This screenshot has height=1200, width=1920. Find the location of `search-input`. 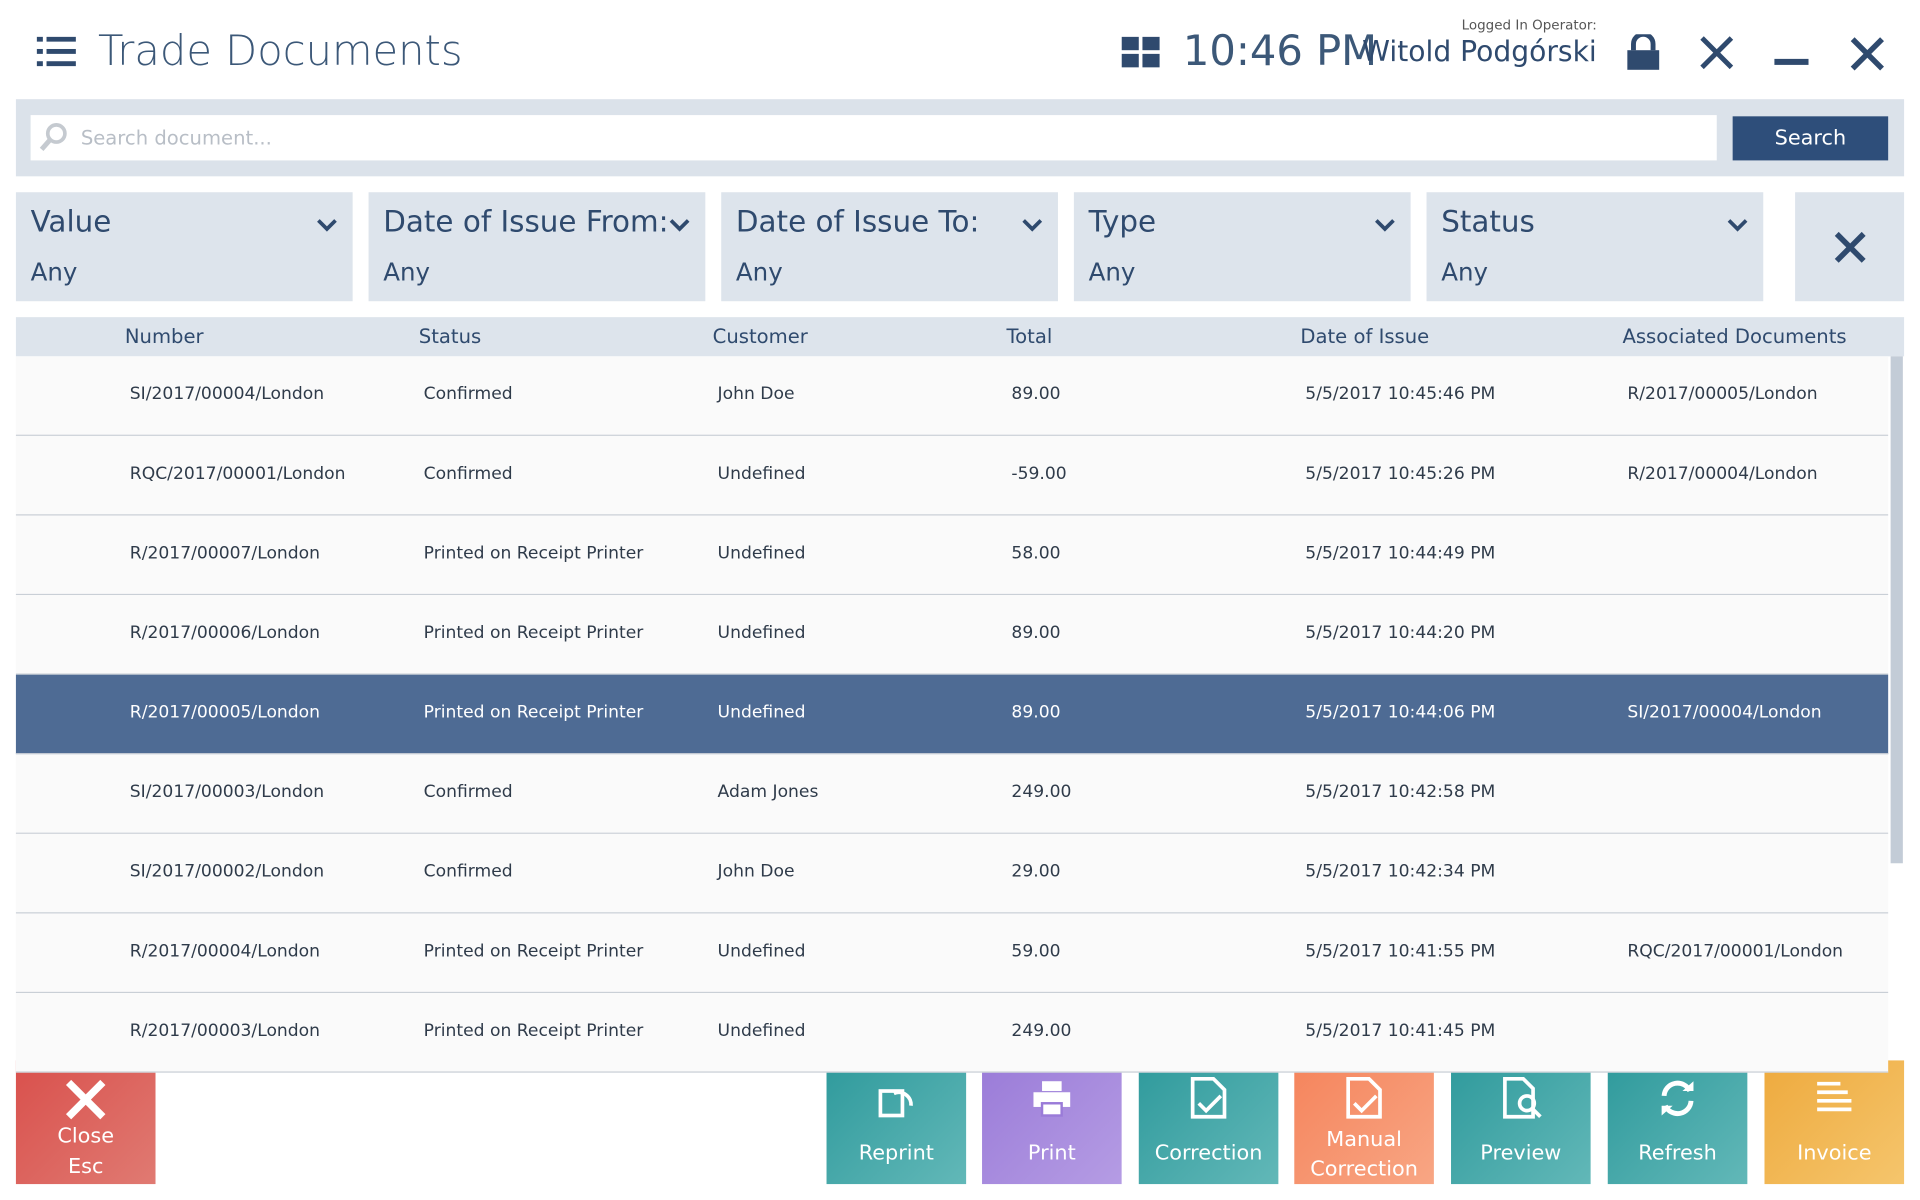

search-input is located at coordinates (874, 137).